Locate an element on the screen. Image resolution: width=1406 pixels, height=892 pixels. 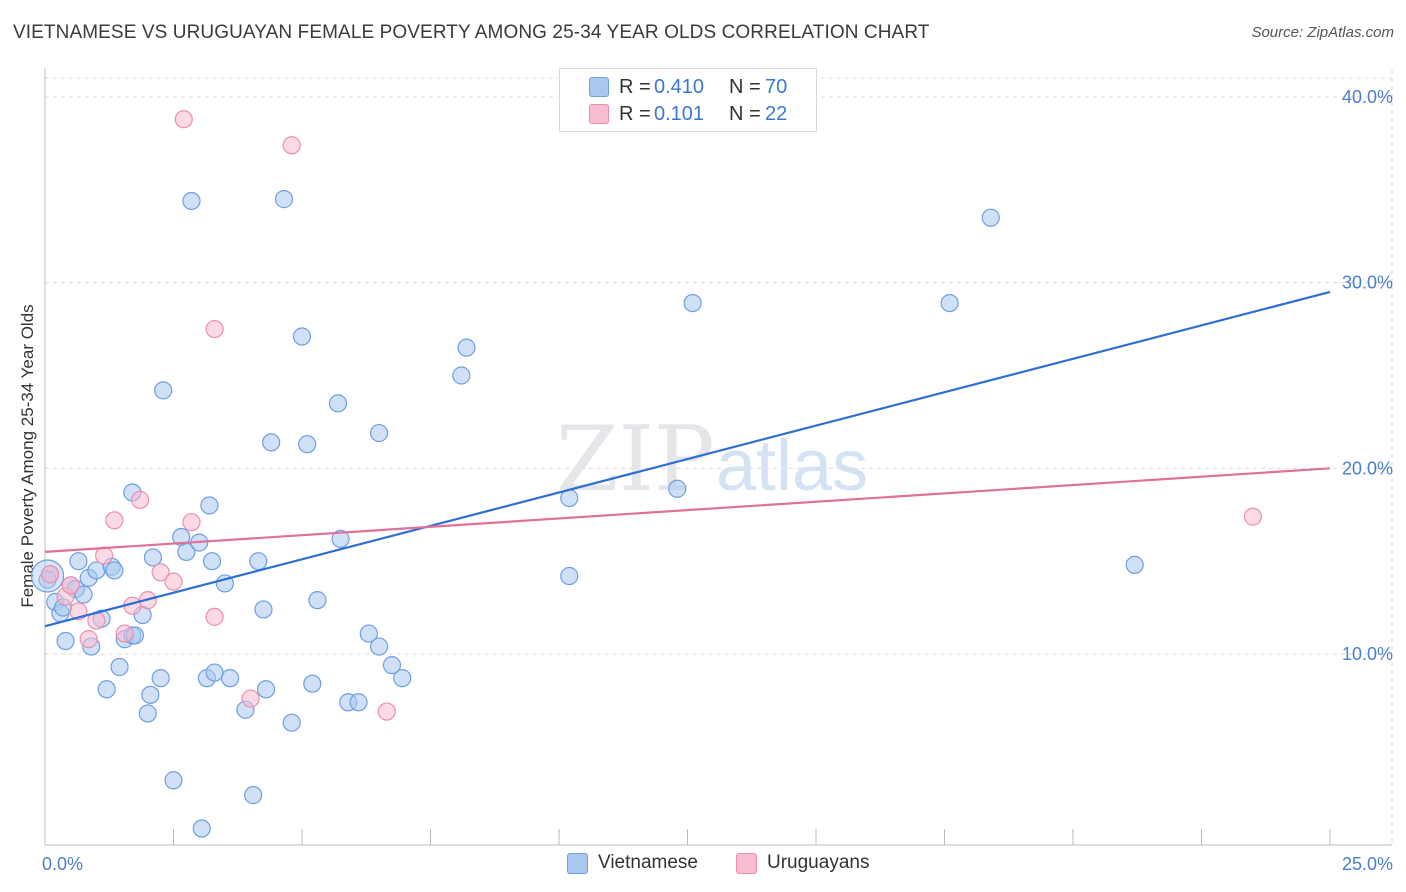
x-tick-label: 0.0% is located at coordinates (62, 864).